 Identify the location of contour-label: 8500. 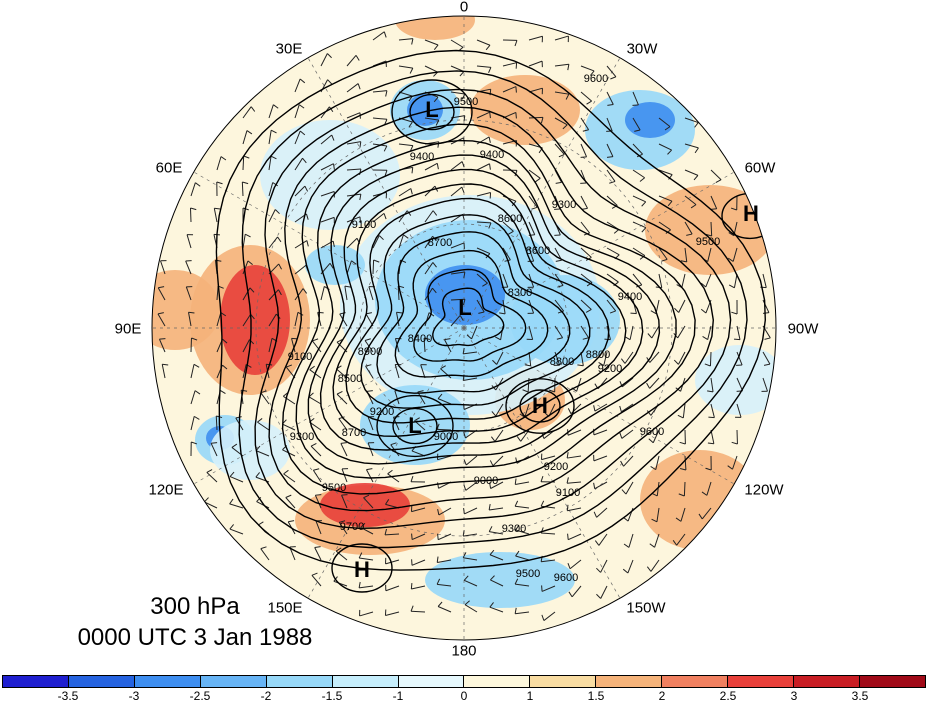
(350, 379).